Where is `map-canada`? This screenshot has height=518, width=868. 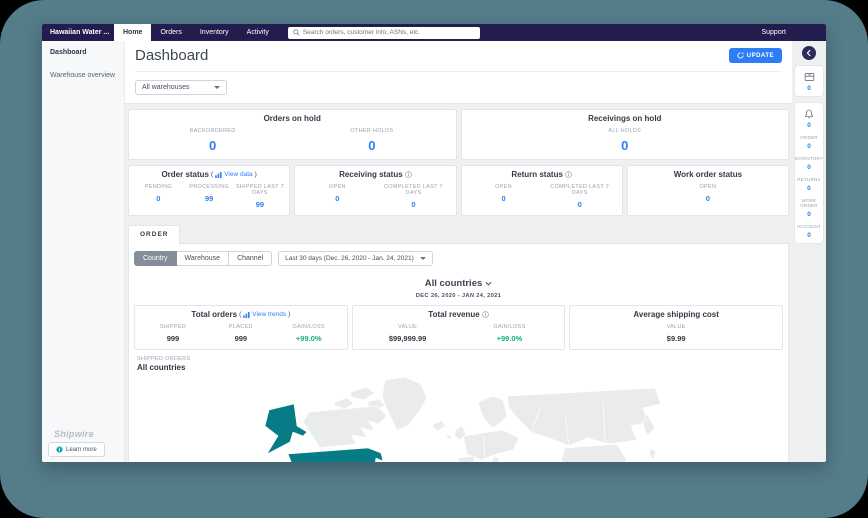 map-canada is located at coordinates (345, 427).